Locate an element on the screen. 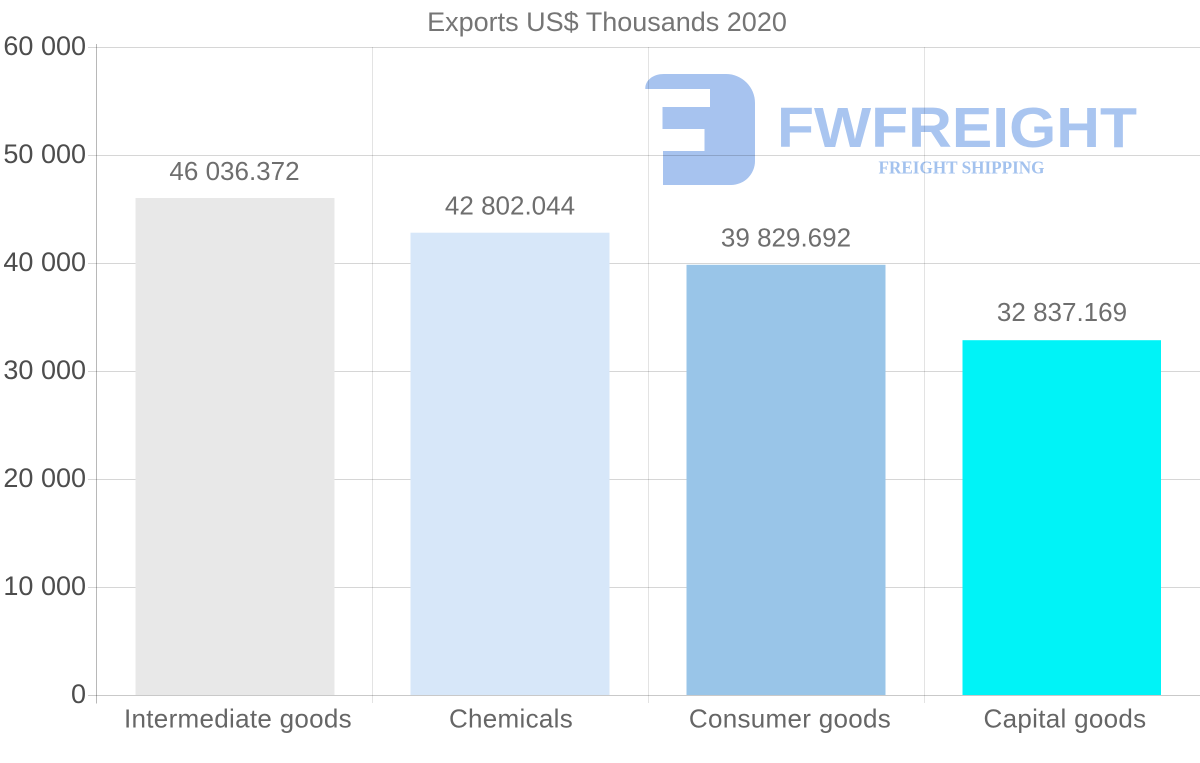 This screenshot has height=763, width=1200. svg-text: 10 000 is located at coordinates (44, 586).